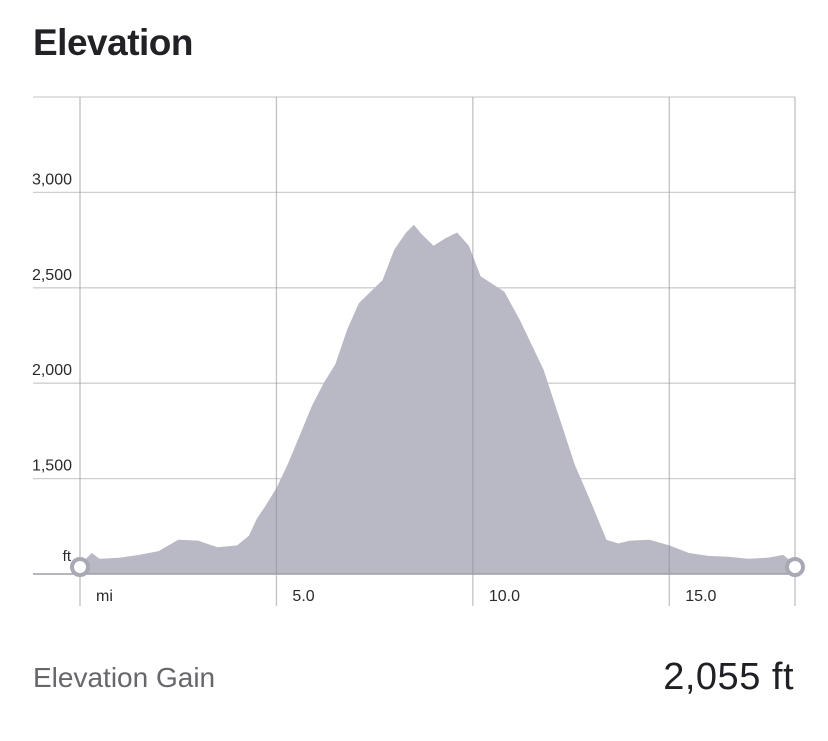  I want to click on y-unit-label: ft, so click(67, 556).